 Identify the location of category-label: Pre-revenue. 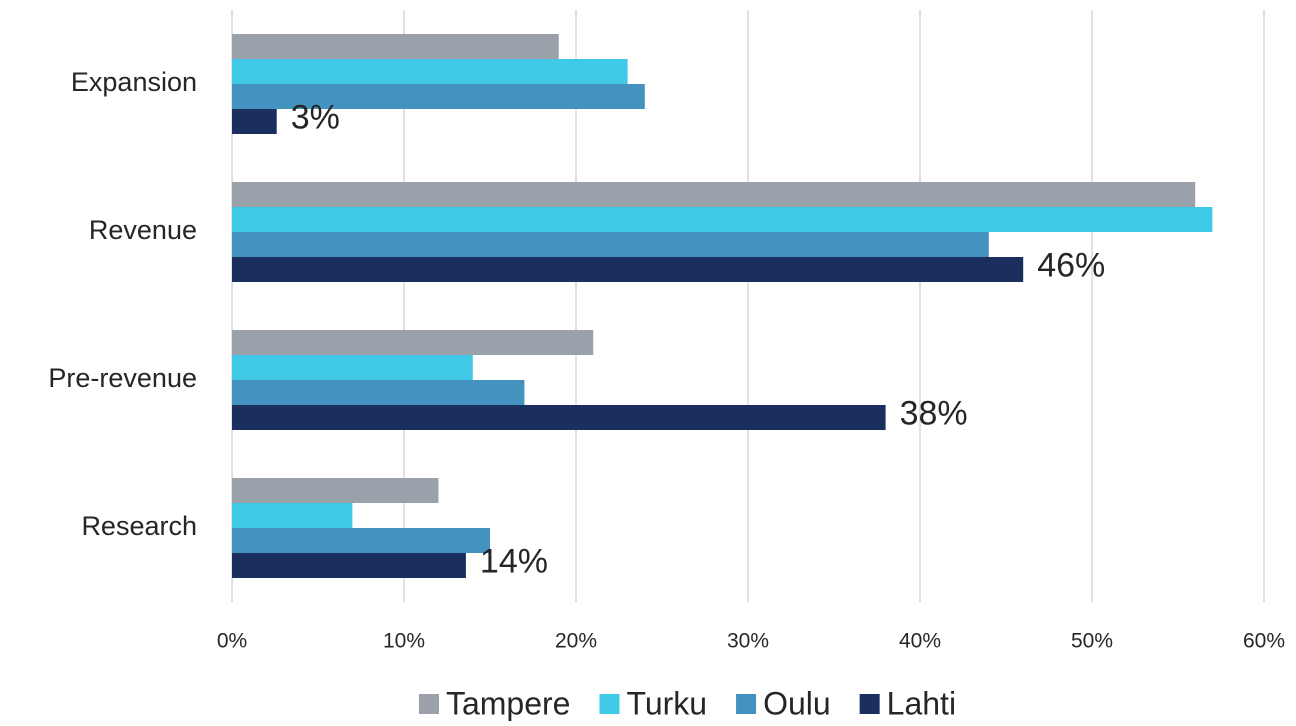
(122, 378).